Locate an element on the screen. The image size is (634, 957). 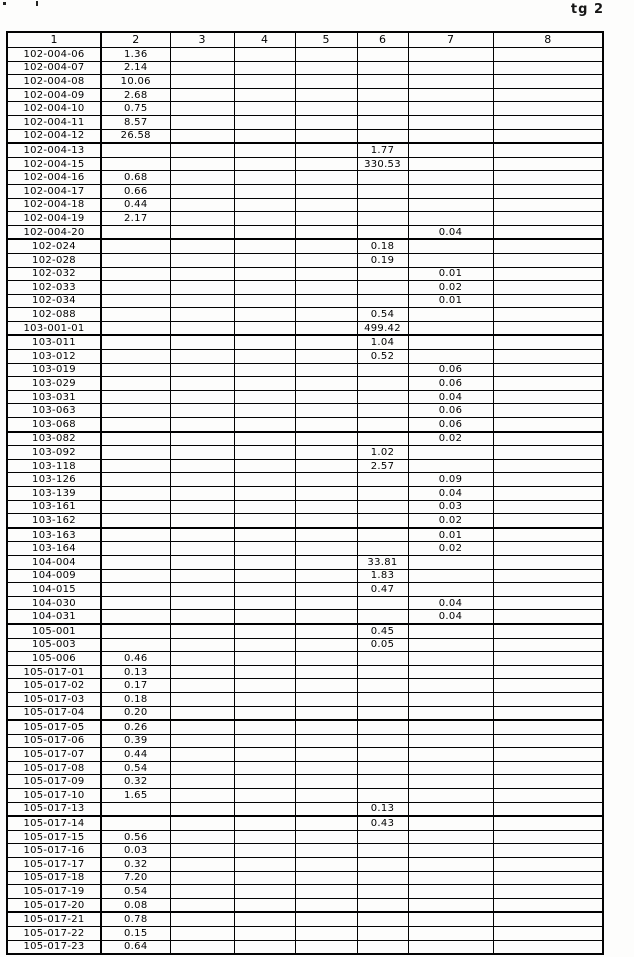
row-id-cell: 105-001 is located at coordinates (54, 631).